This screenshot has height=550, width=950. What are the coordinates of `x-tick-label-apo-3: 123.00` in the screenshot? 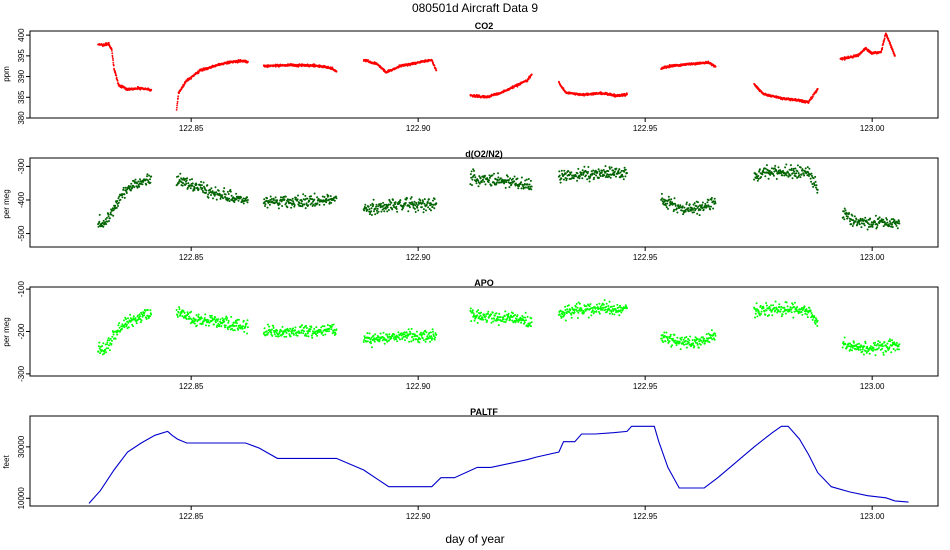 It's located at (872, 386).